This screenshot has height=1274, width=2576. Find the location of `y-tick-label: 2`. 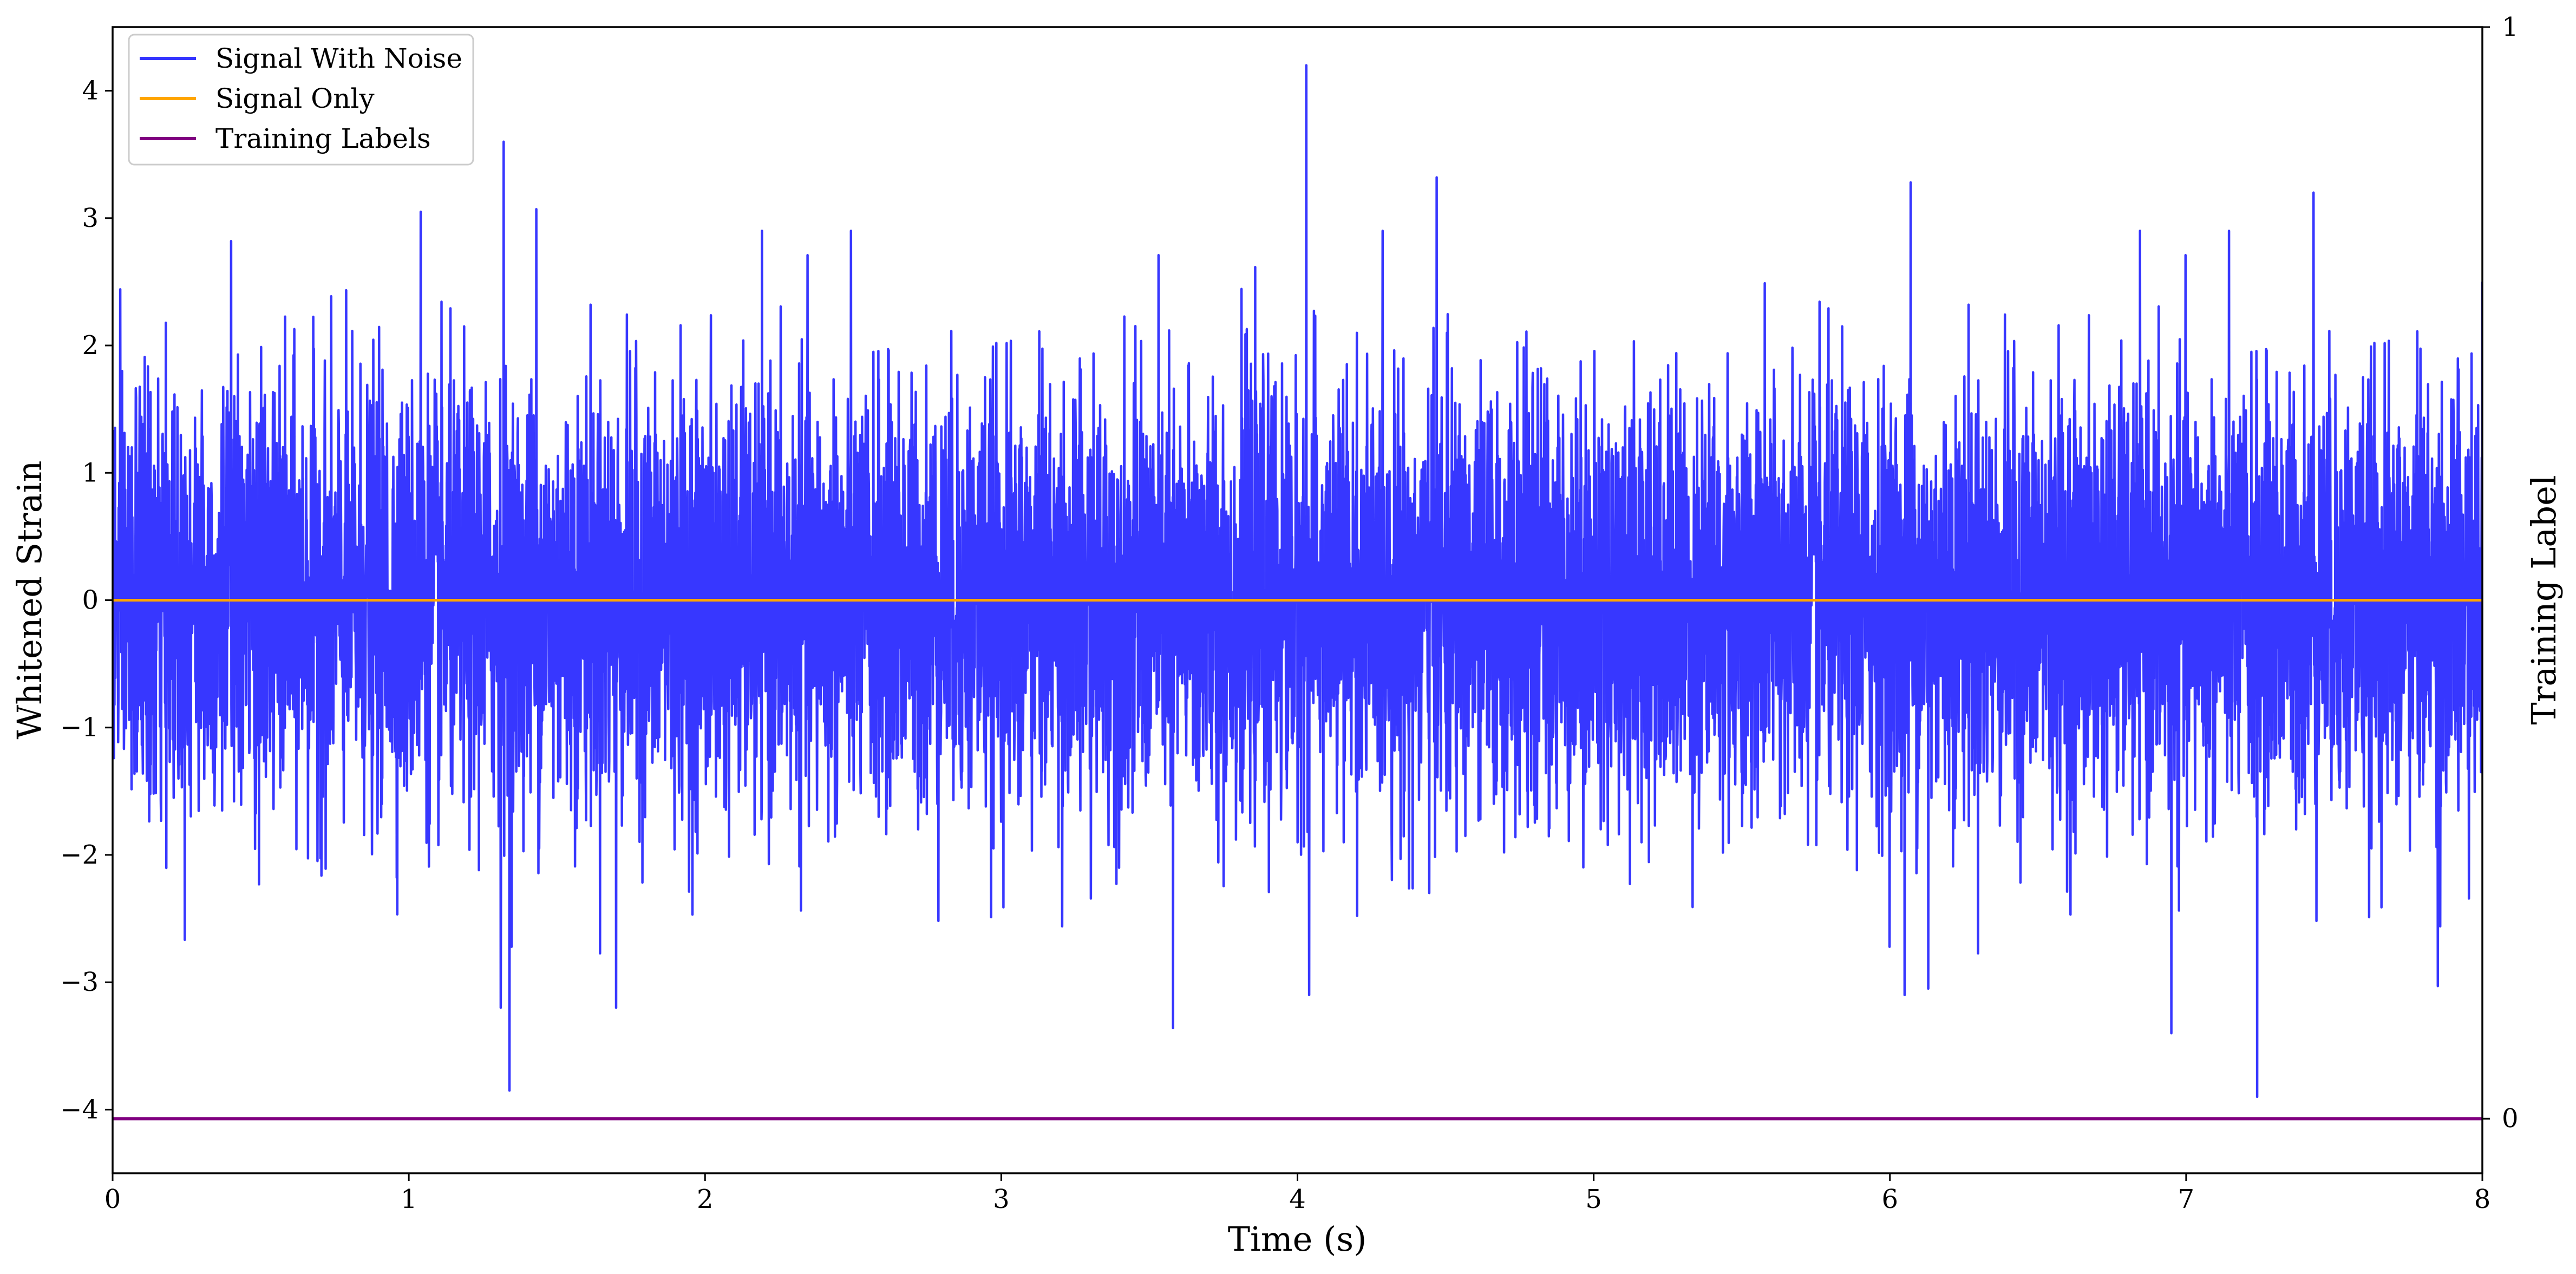

y-tick-label: 2 is located at coordinates (90, 345).